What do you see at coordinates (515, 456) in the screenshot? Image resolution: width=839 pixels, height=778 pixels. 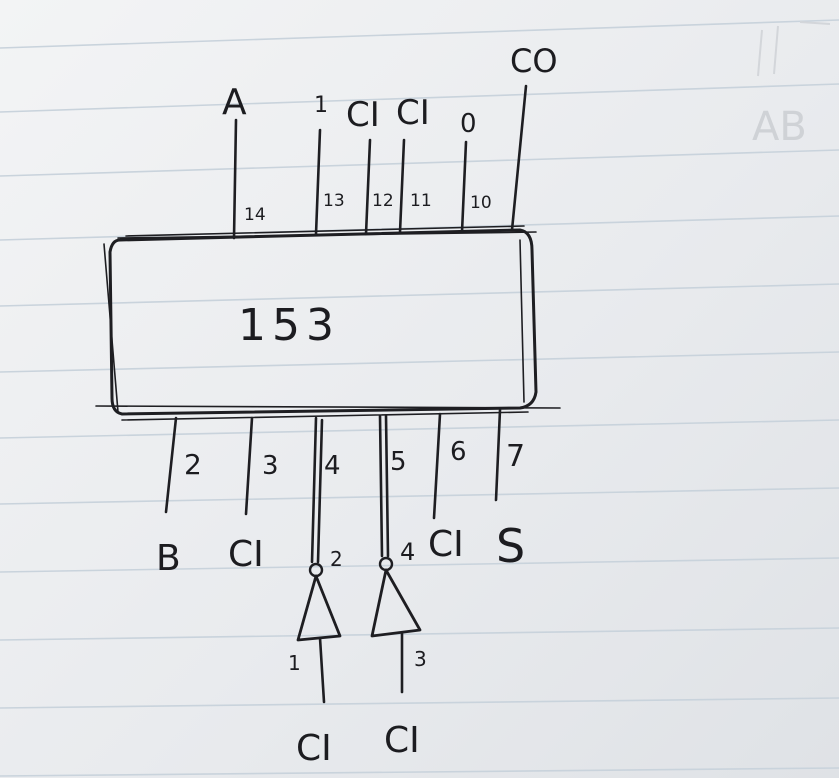 I see `bottom-pin-number-7: 7` at bounding box center [515, 456].